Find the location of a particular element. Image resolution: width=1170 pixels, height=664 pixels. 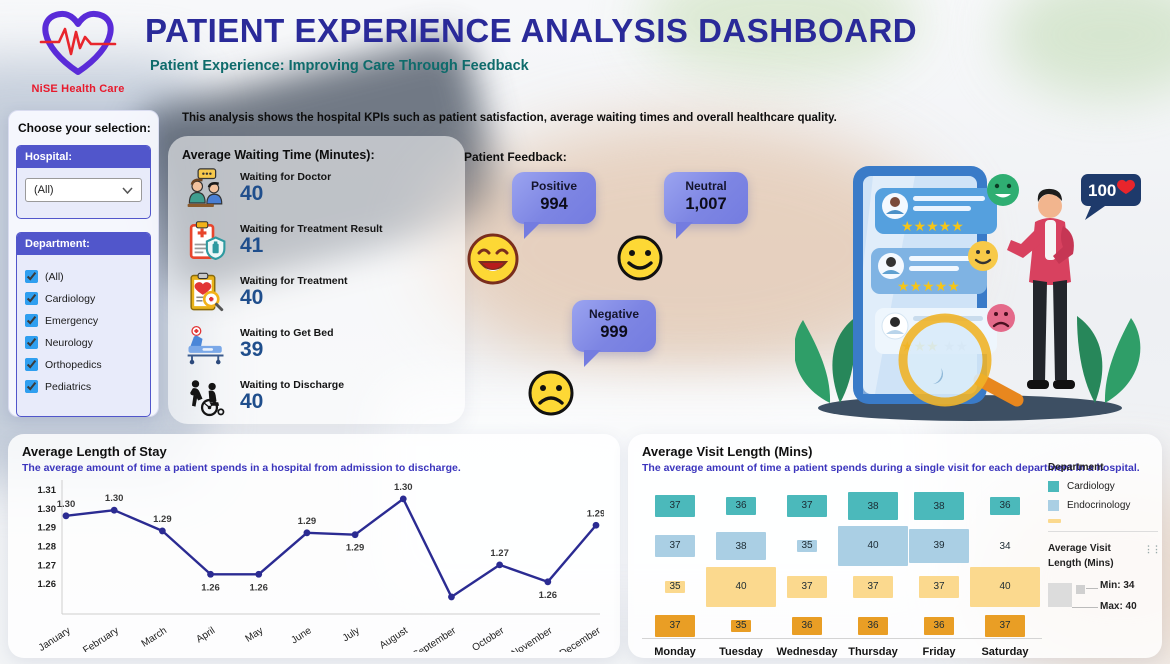

logo-heart-ecg-icon is located at coordinates (78, 42).